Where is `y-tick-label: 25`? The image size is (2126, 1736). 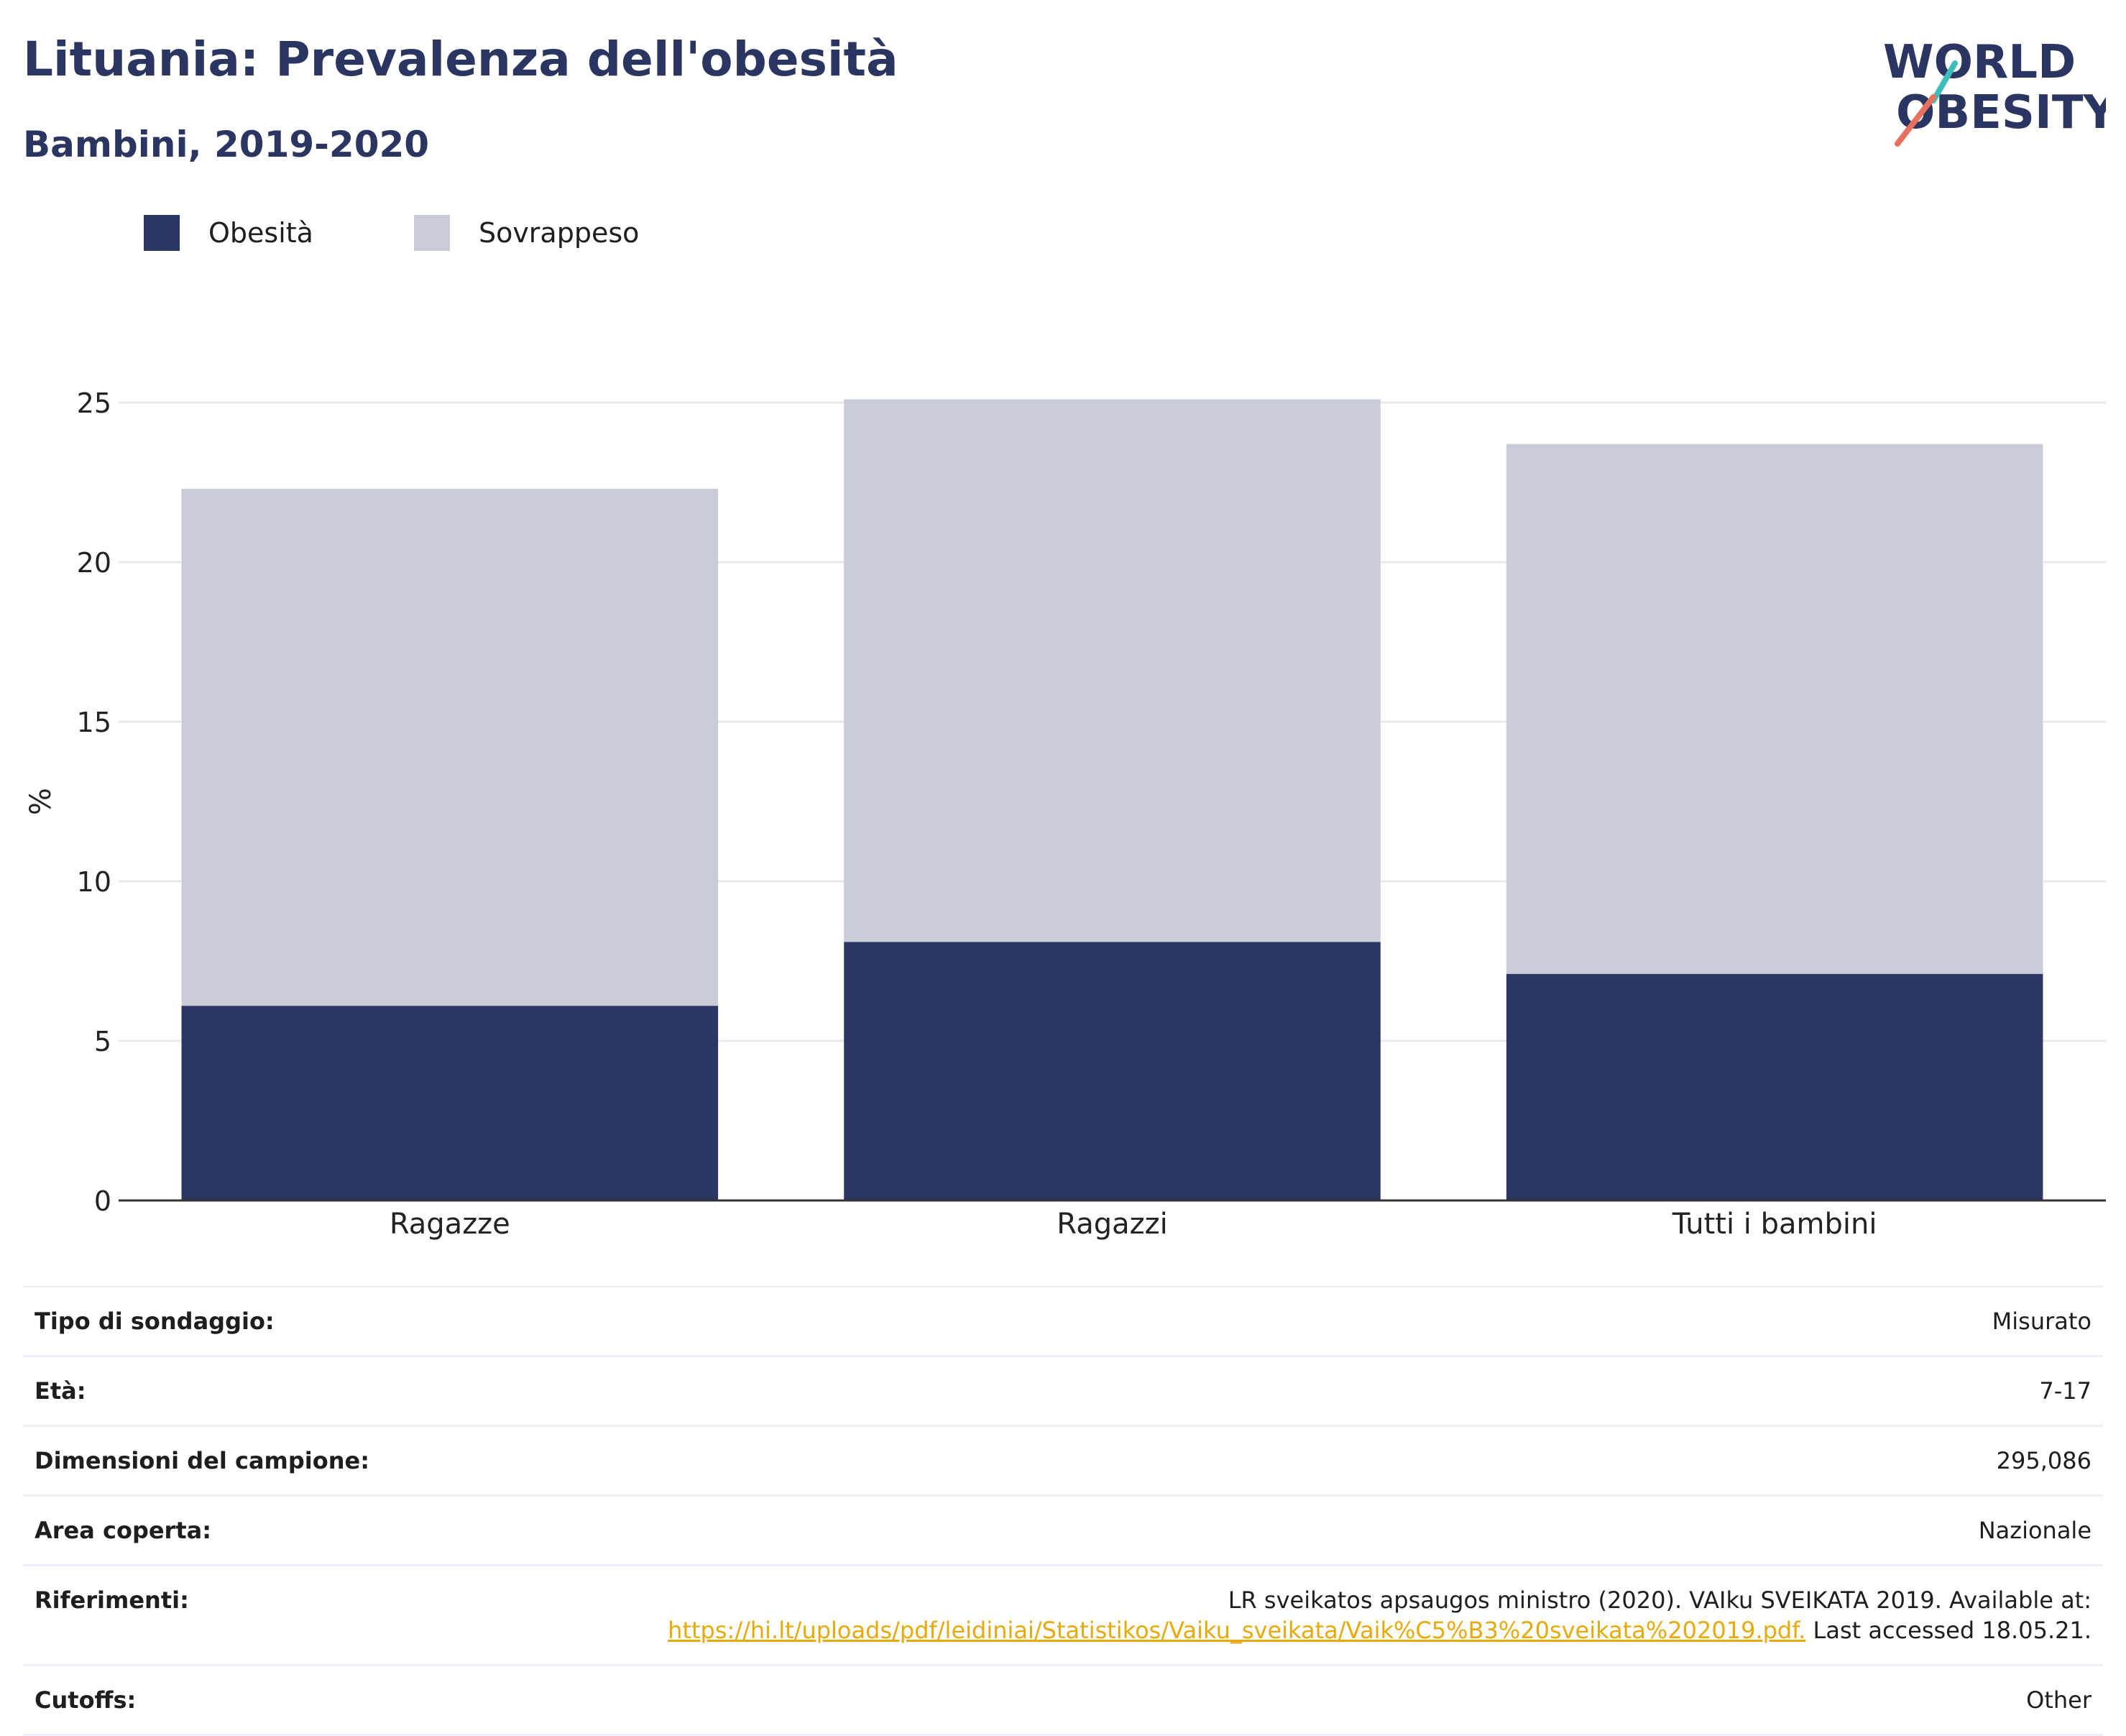
y-tick-label: 25 is located at coordinates (94, 403).